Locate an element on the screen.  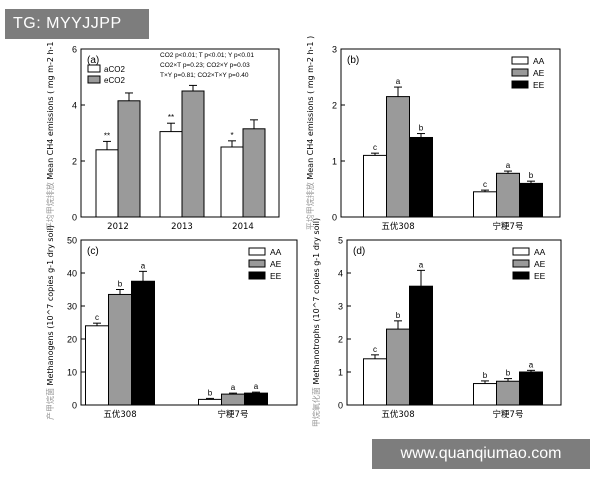
y-axis-label-cn: 甲烷氧化菌 is located at coordinates (316, 406).